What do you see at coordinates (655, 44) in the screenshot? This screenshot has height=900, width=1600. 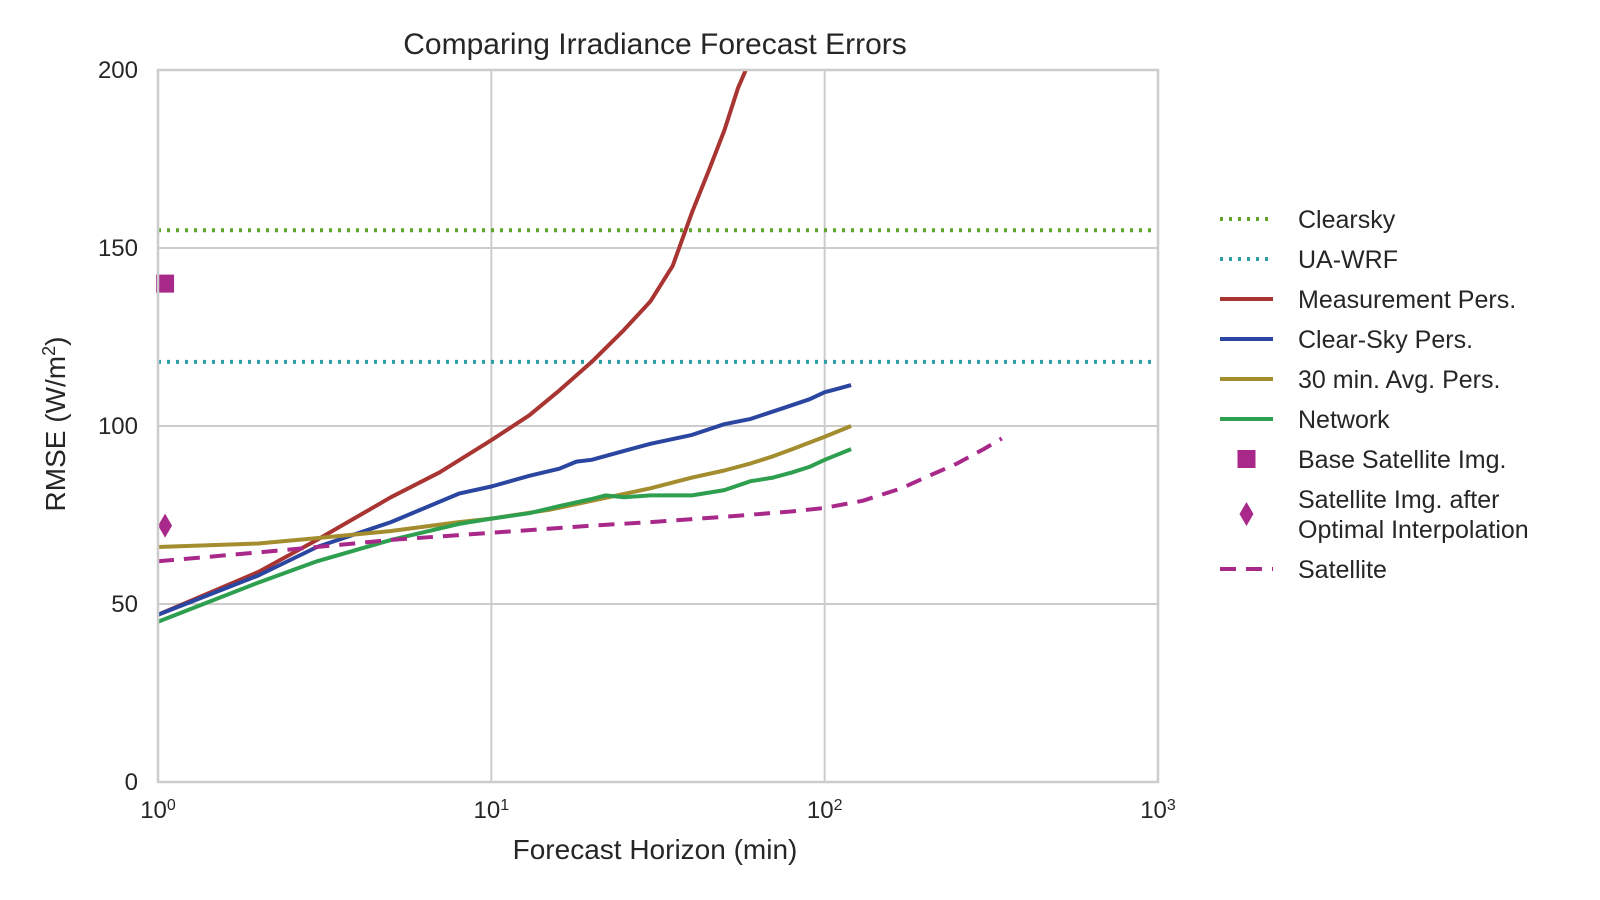 I see `chart-title: Comparing Irradiance Forecast Errors` at bounding box center [655, 44].